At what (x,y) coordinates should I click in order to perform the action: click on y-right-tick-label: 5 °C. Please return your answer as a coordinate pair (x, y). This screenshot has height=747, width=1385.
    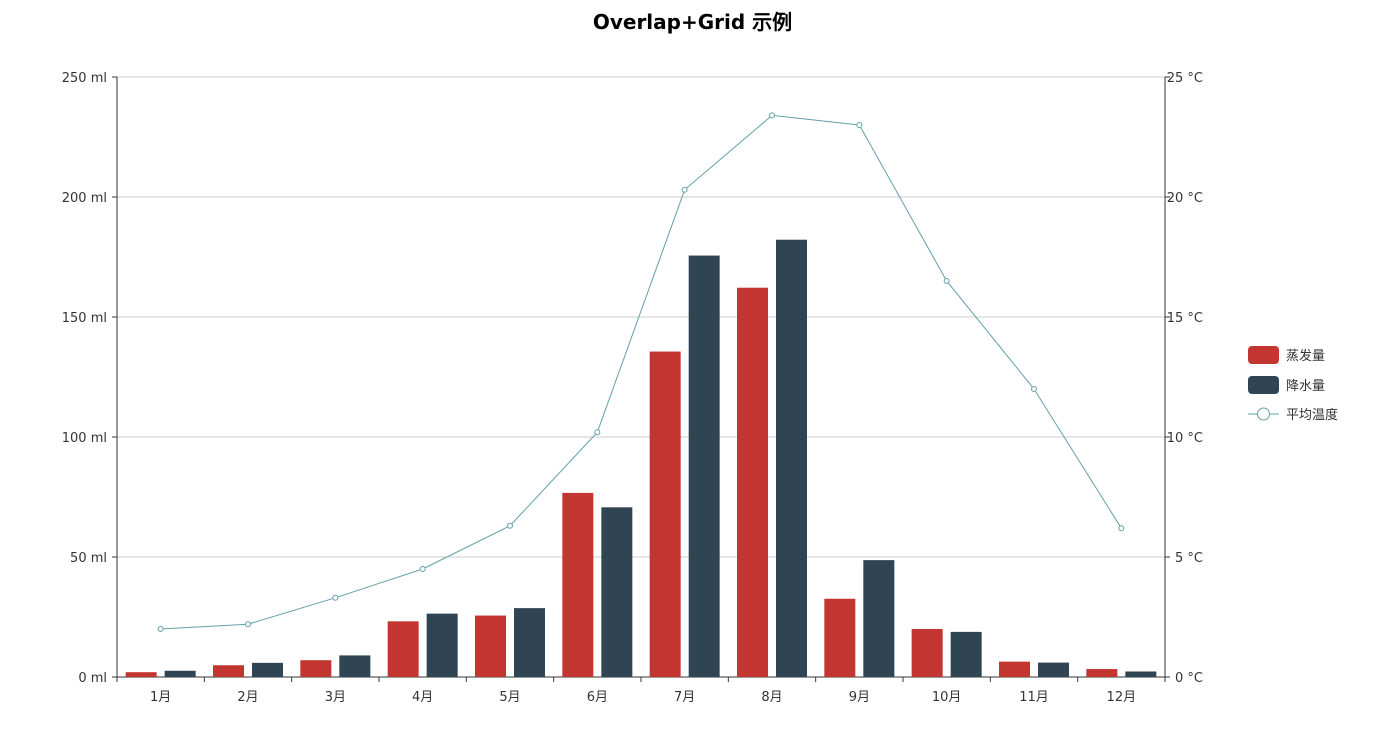
    Looking at the image, I should click on (1189, 558).